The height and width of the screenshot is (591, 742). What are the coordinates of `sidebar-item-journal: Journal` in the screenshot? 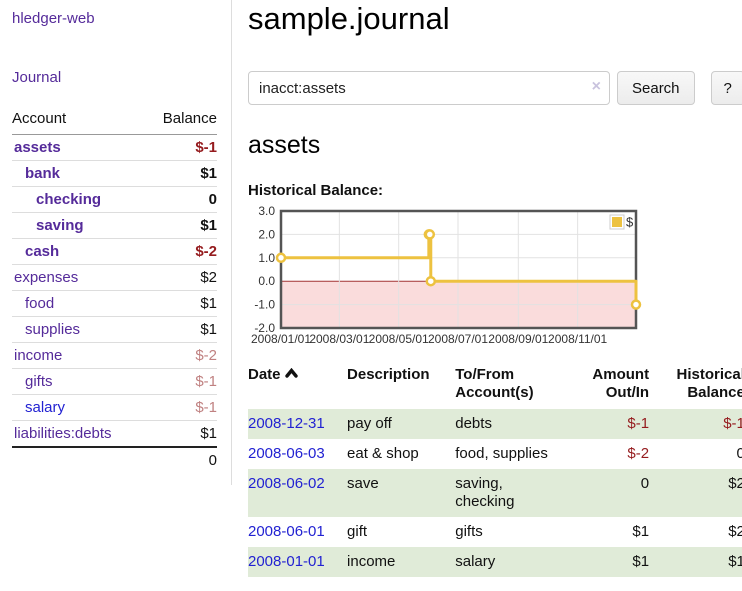 It's located at (37, 77).